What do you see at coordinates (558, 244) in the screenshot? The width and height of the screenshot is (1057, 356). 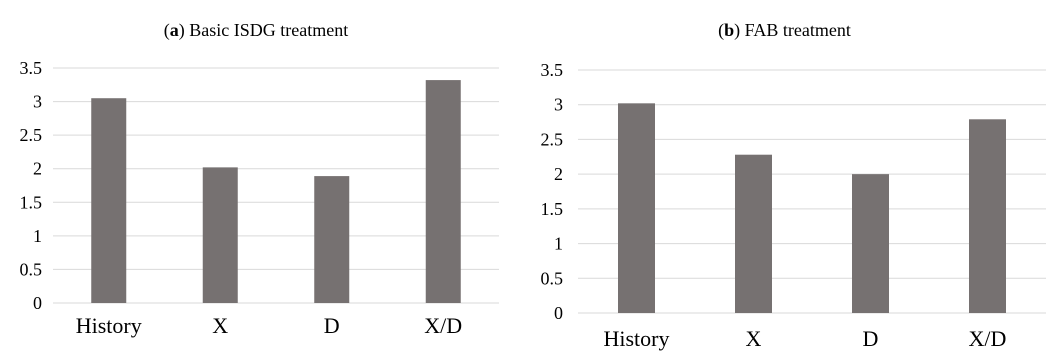 I see `y-tick-label-b-2: 1` at bounding box center [558, 244].